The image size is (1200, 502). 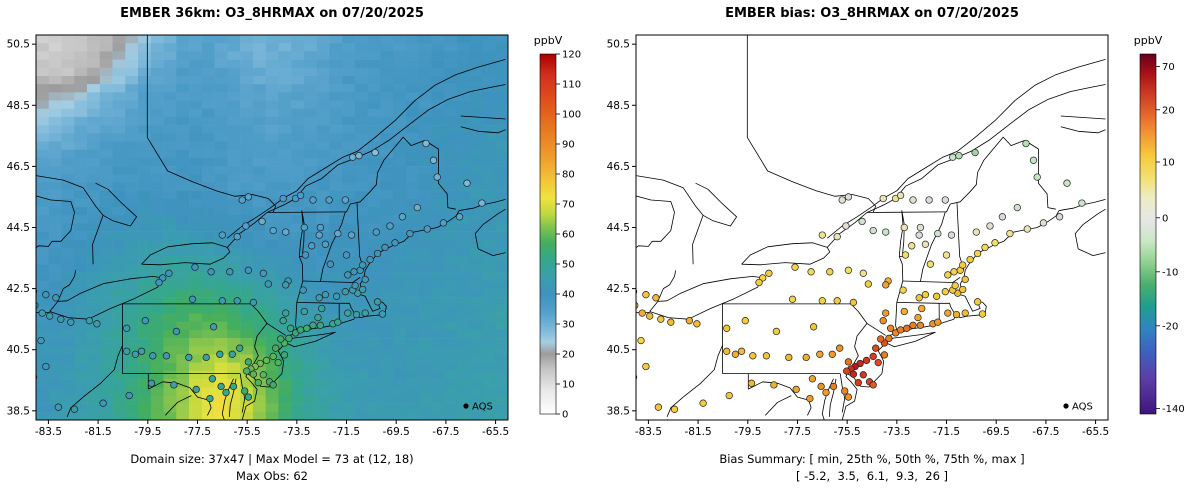 I want to click on y-tick-label: 44.5, so click(x=618, y=228).